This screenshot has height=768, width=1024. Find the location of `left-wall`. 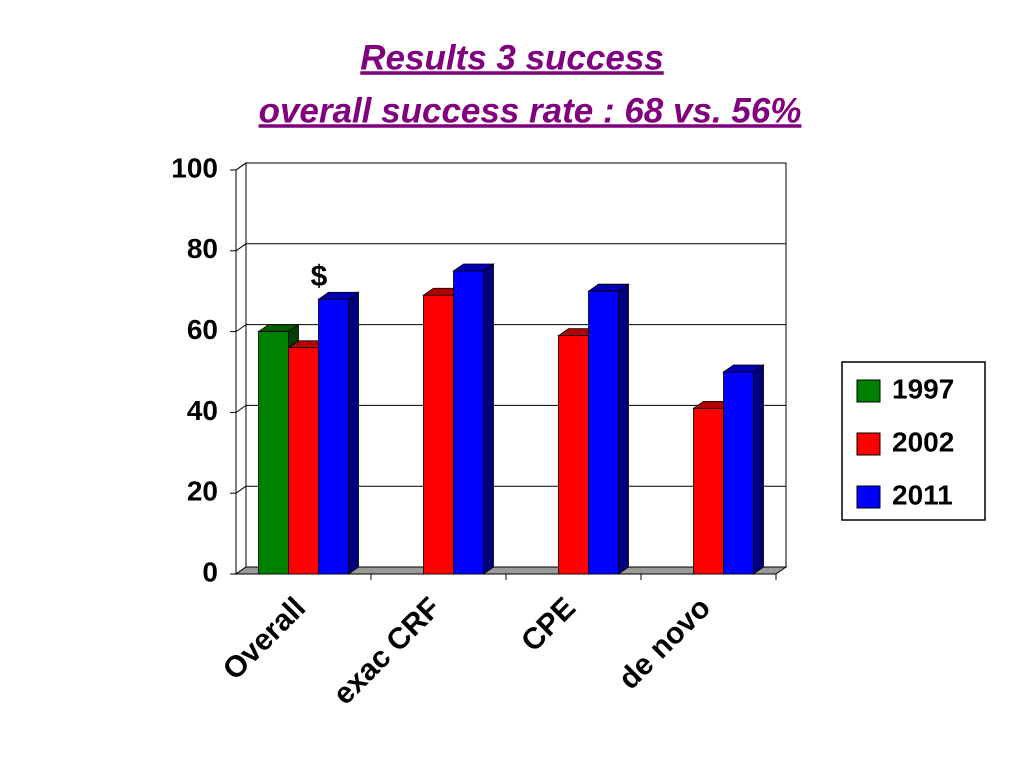

left-wall is located at coordinates (241, 368).